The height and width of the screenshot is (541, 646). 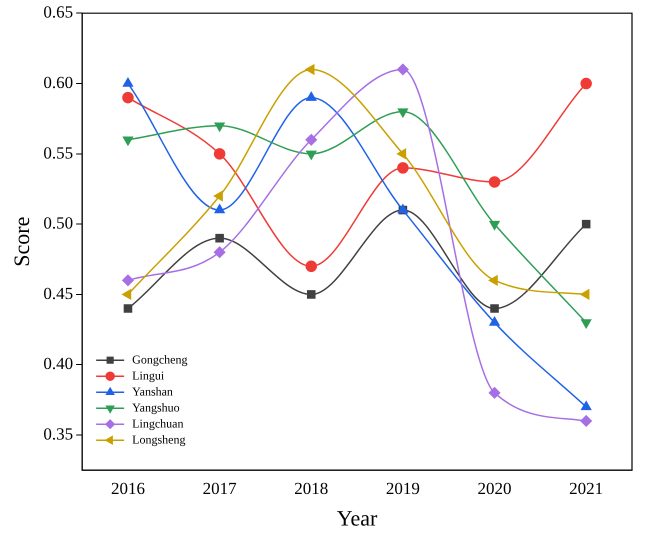 What do you see at coordinates (403, 488) in the screenshot?
I see `x-tick-label: 2019` at bounding box center [403, 488].